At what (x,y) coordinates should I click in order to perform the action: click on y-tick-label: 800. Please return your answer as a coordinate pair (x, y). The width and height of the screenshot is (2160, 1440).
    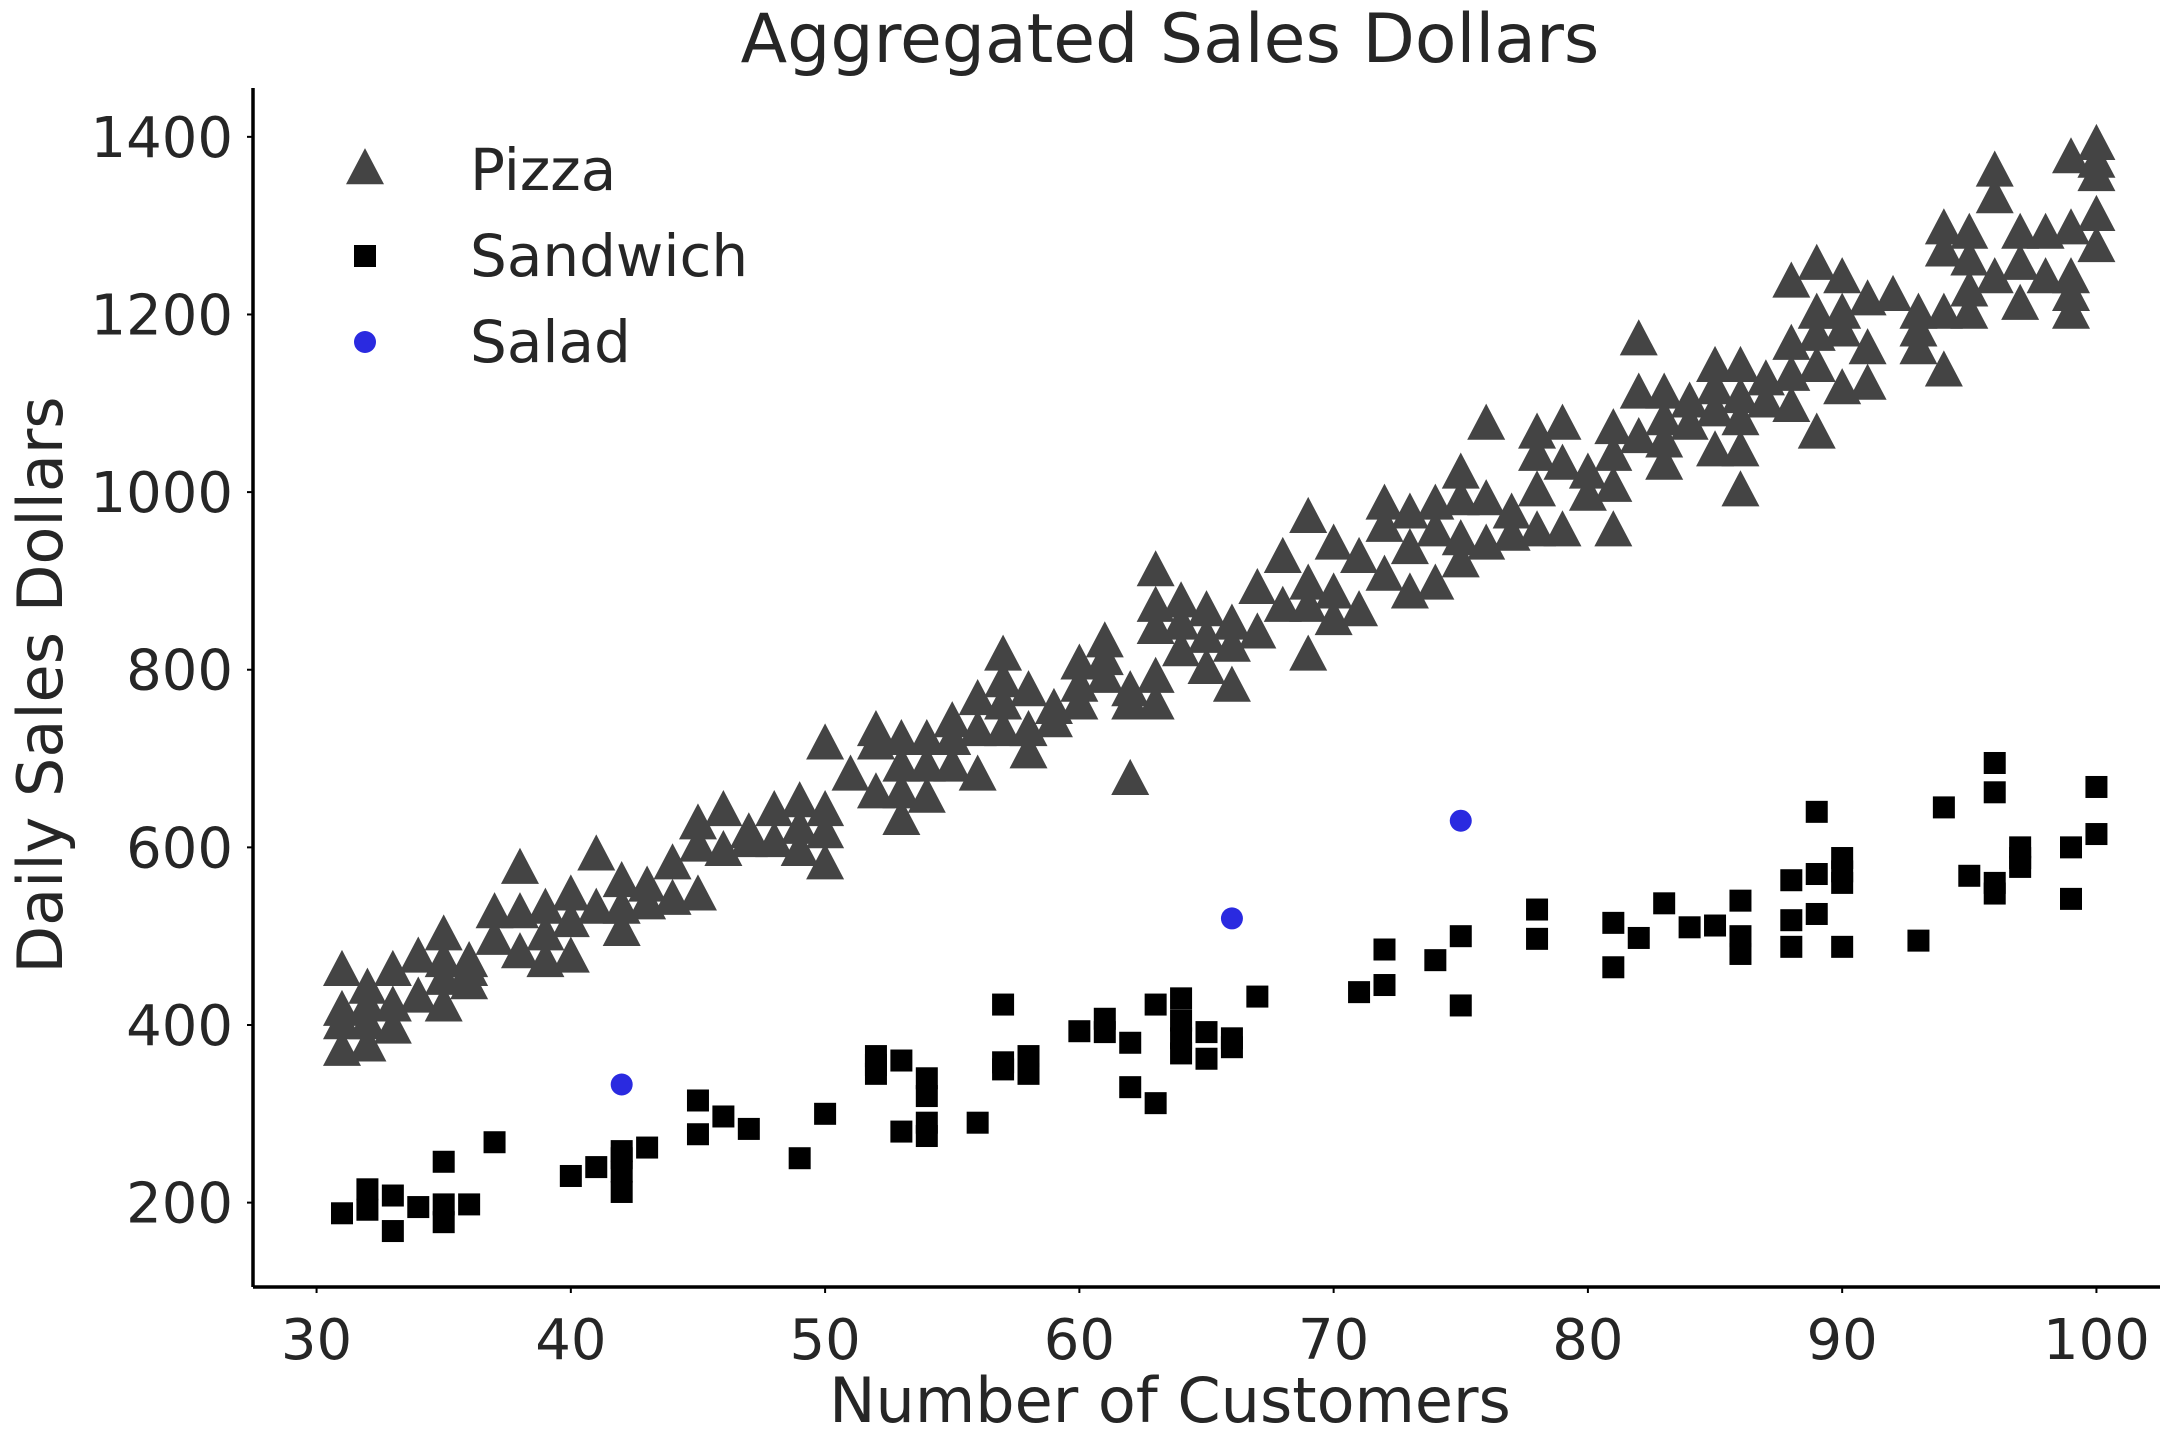
    Looking at the image, I should click on (179, 671).